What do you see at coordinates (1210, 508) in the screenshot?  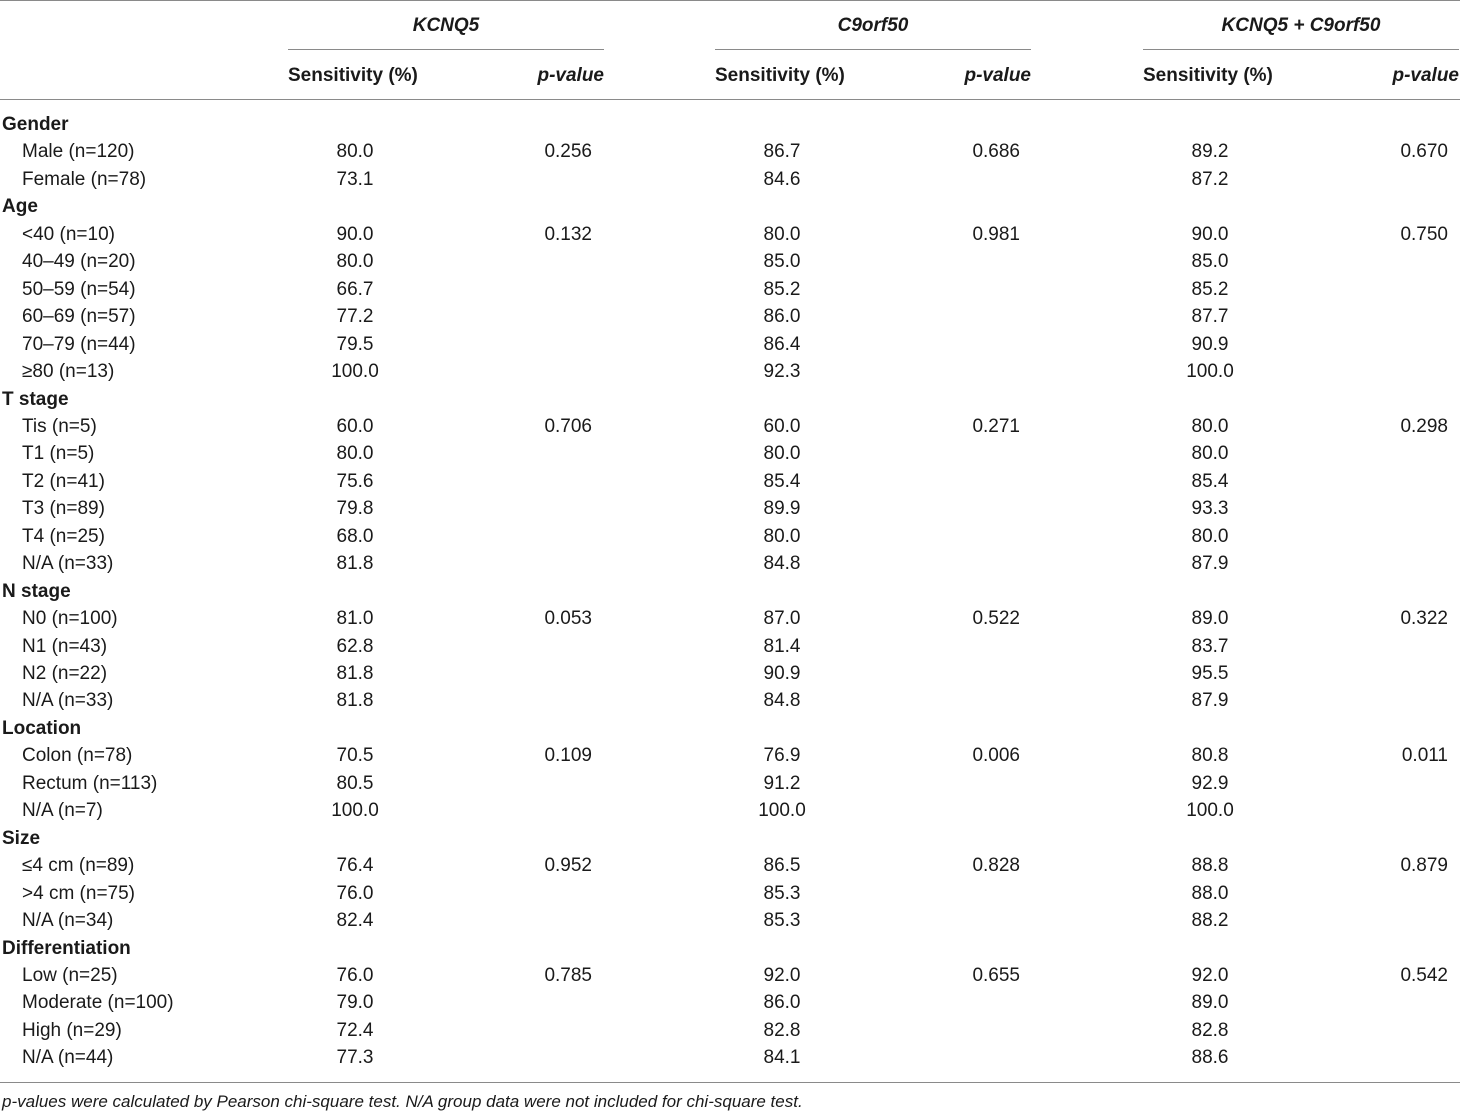 I see `combined-sensitivity-cell: 93.3` at bounding box center [1210, 508].